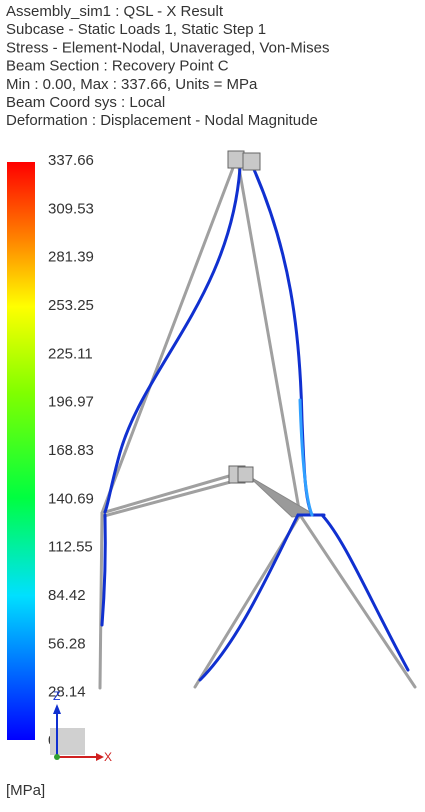  I want to click on header-line: Subcase - Static Loads 1, Static Step 1, so click(136, 29).